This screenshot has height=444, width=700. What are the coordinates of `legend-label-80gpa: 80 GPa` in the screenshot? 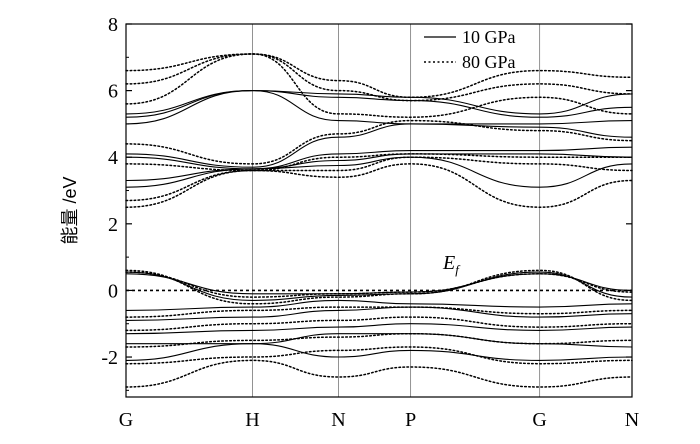 It's located at (489, 62).